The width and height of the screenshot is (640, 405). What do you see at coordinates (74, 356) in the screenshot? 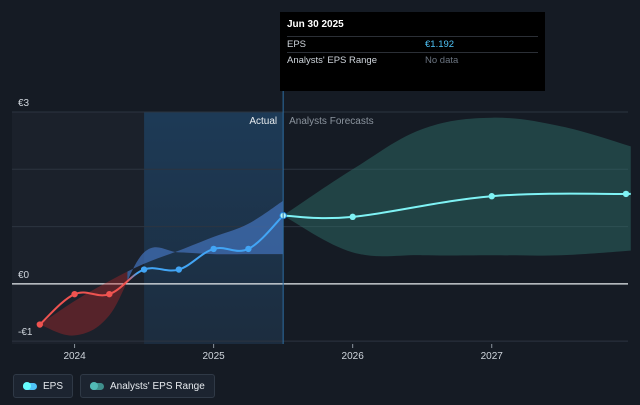
I see `x-tick-label: 2024` at bounding box center [74, 356].